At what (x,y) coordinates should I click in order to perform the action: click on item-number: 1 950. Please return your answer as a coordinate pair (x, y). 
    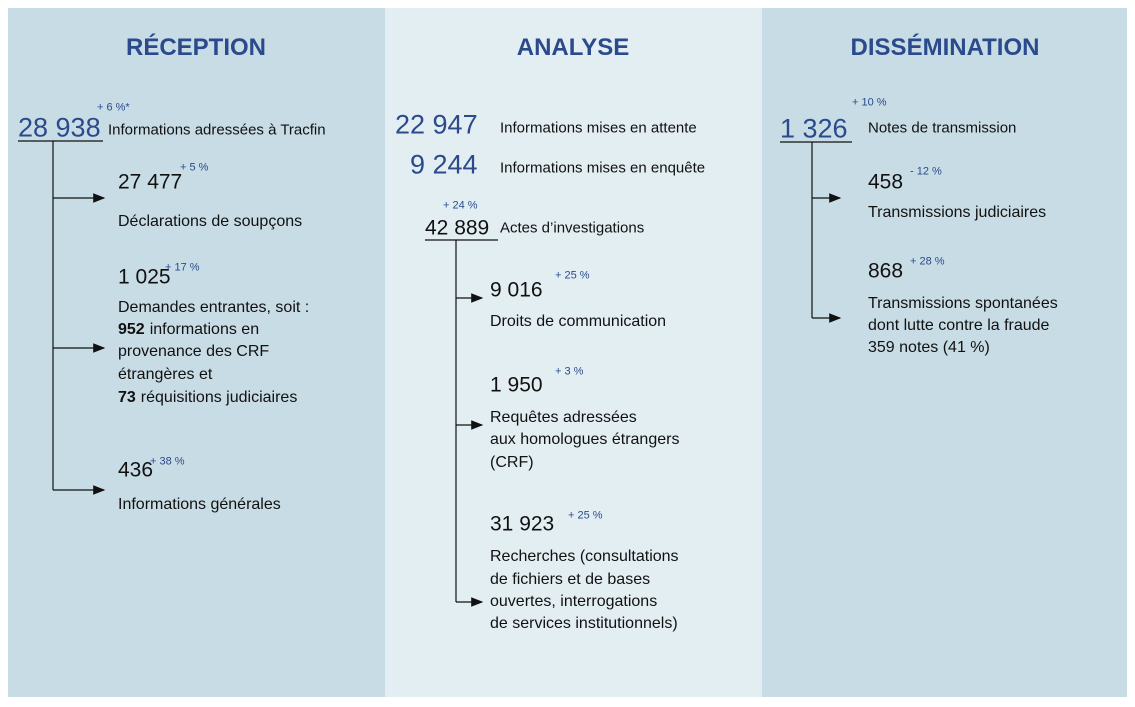
    Looking at the image, I should click on (516, 385).